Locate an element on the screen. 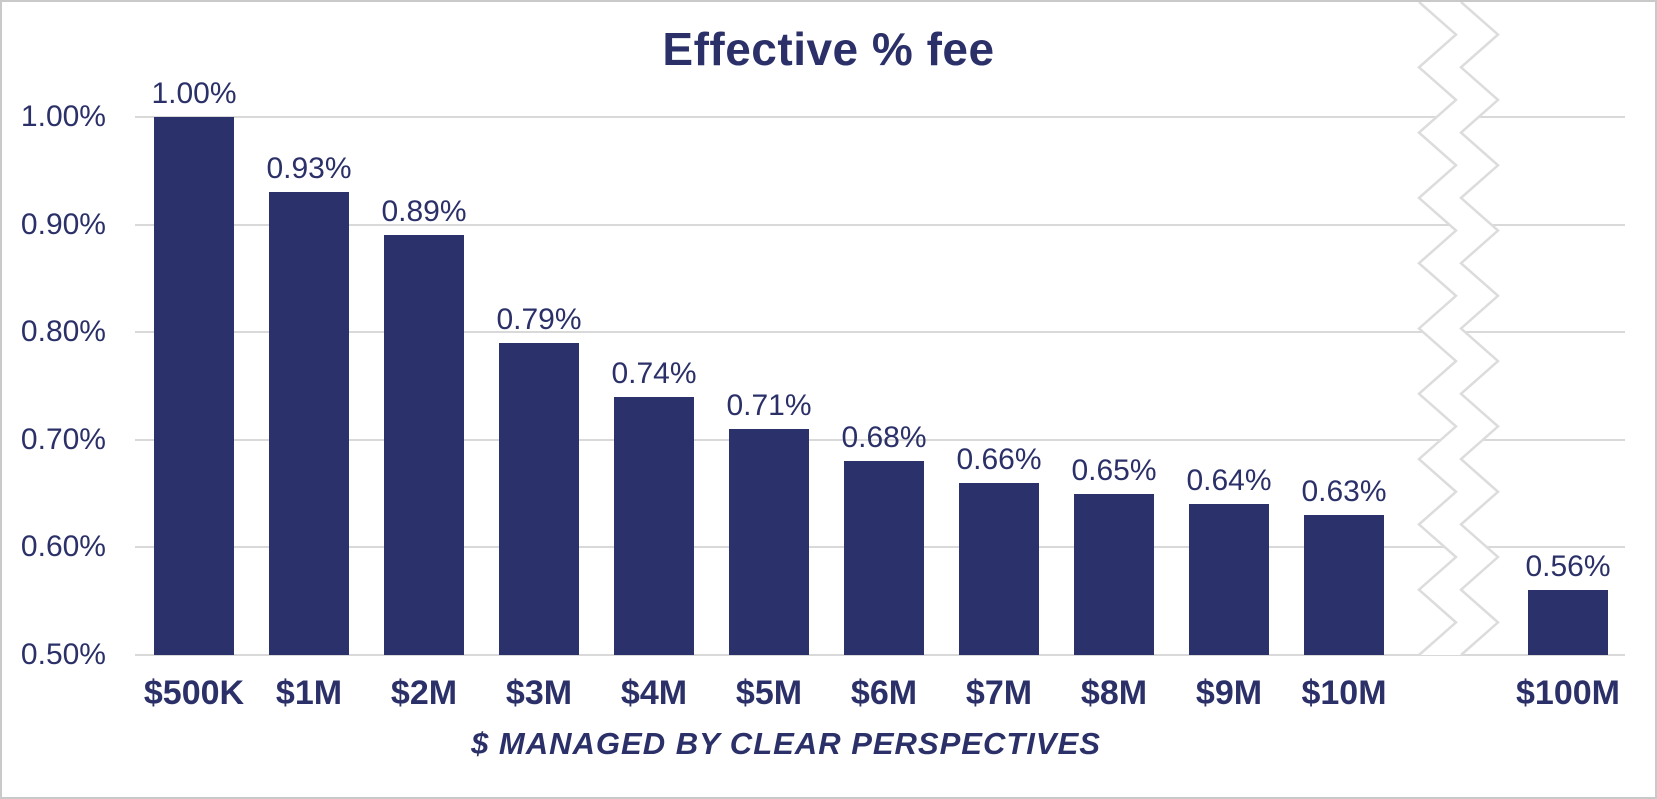 The width and height of the screenshot is (1657, 799). bar-value-label-5m: 0.71% is located at coordinates (769, 405).